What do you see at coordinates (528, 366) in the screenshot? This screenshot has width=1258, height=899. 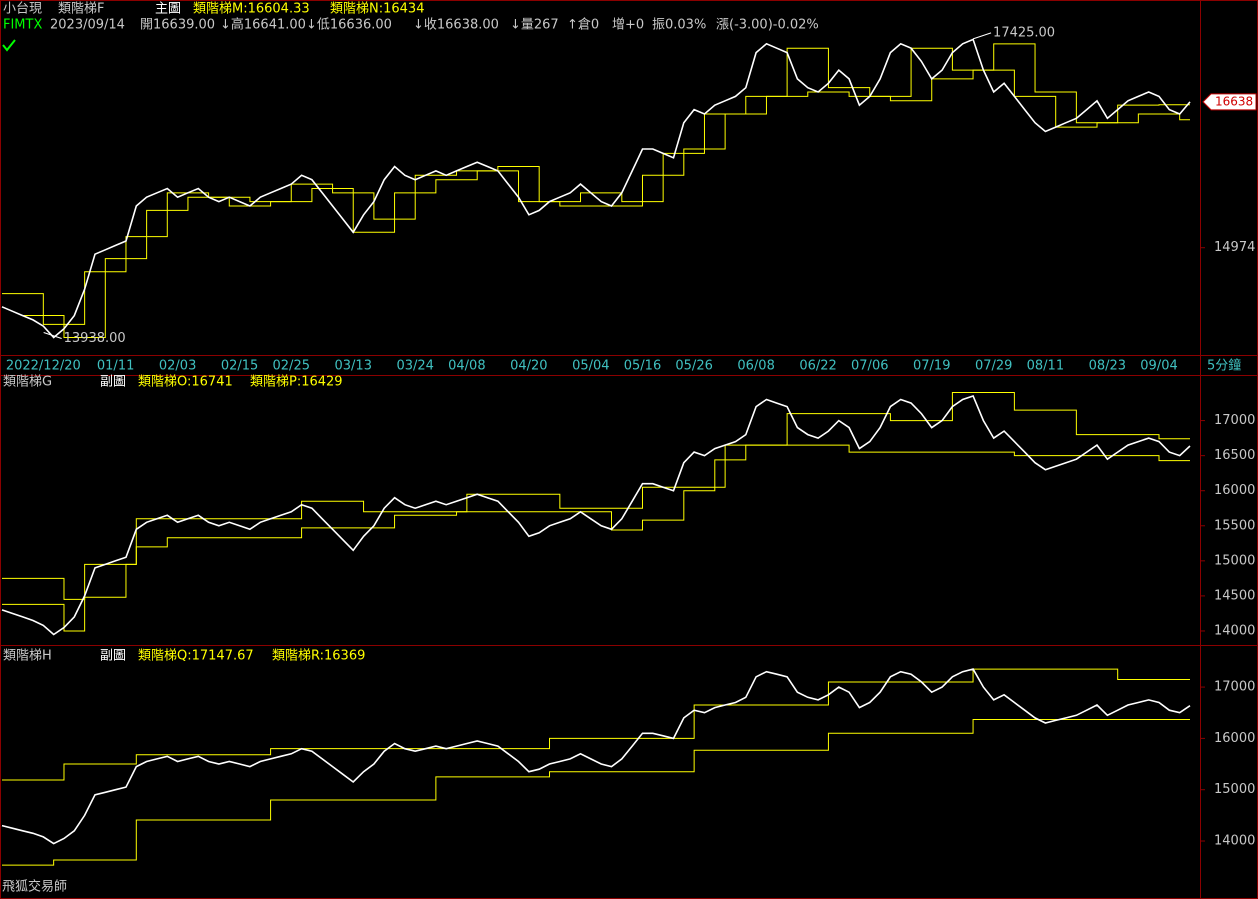 I see `x-tick-label: 04/20` at bounding box center [528, 366].